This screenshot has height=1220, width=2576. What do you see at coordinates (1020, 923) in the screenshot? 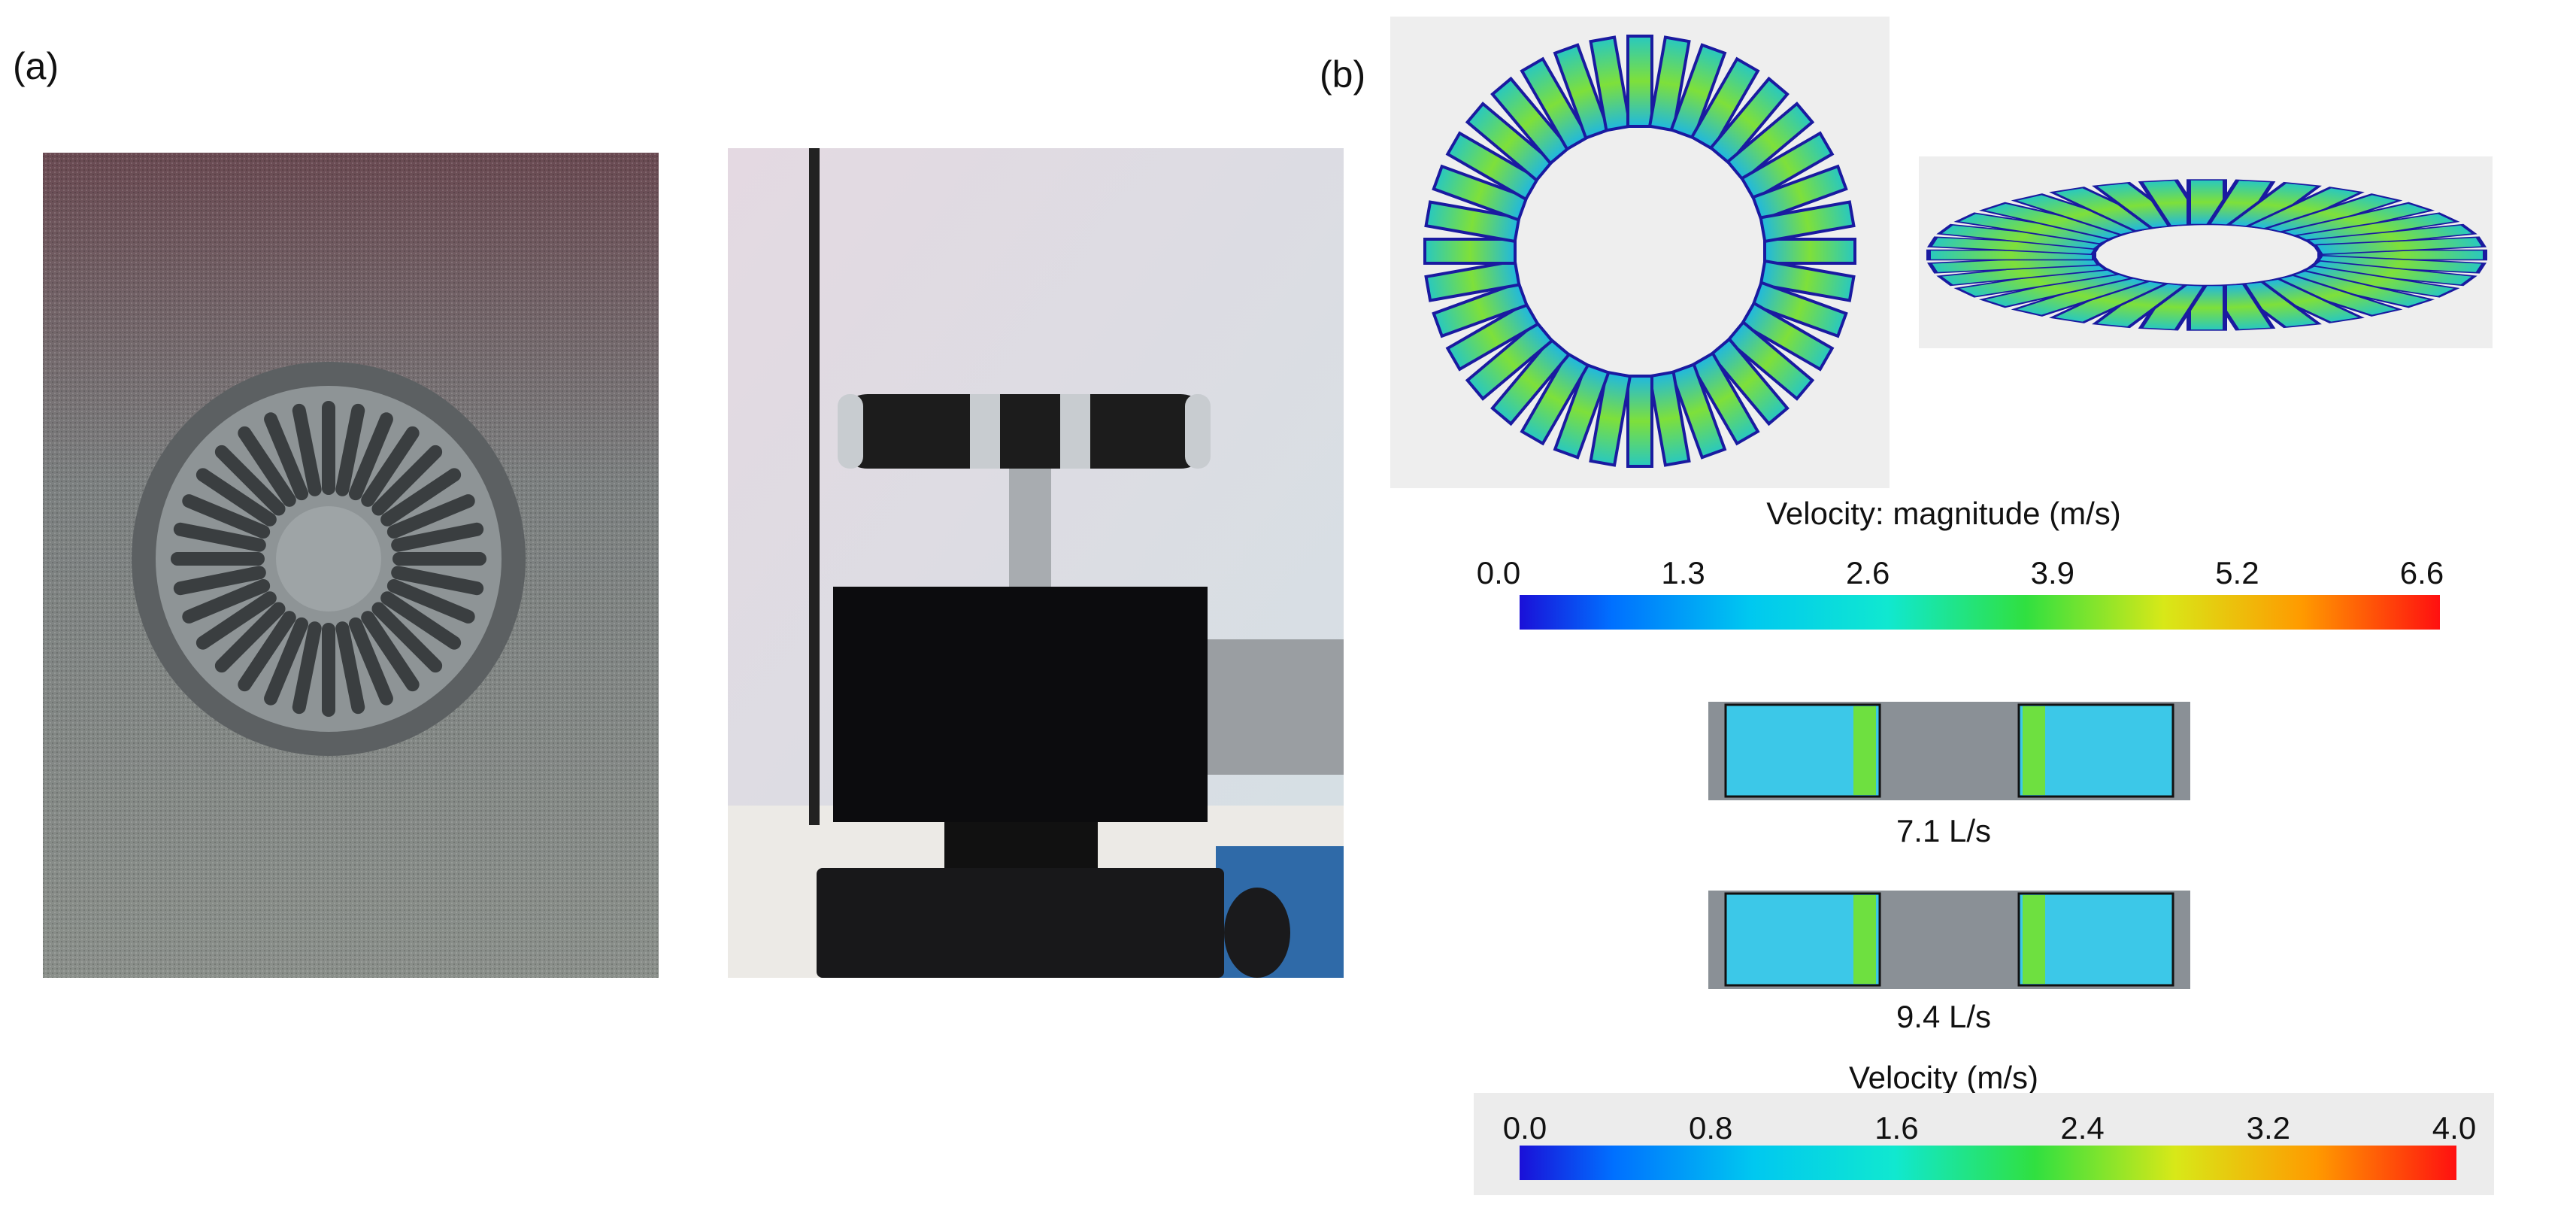
I see `keyboard` at bounding box center [1020, 923].